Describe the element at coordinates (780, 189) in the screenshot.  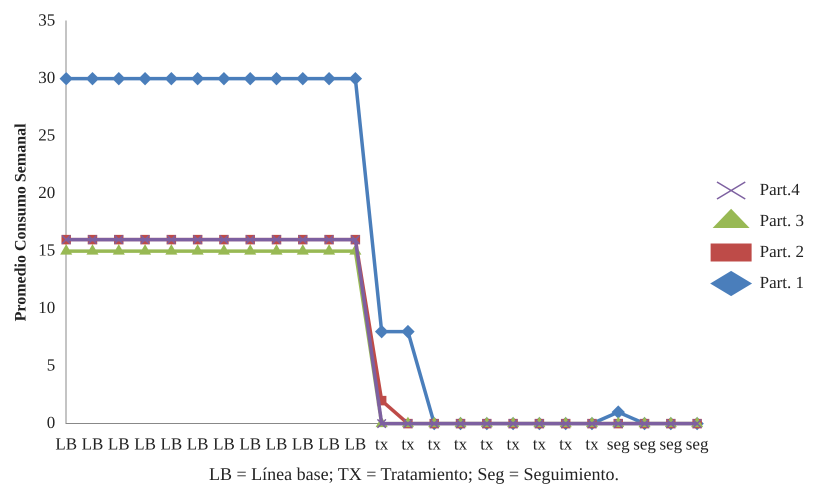
I see `legend-label: Part.4` at that location.